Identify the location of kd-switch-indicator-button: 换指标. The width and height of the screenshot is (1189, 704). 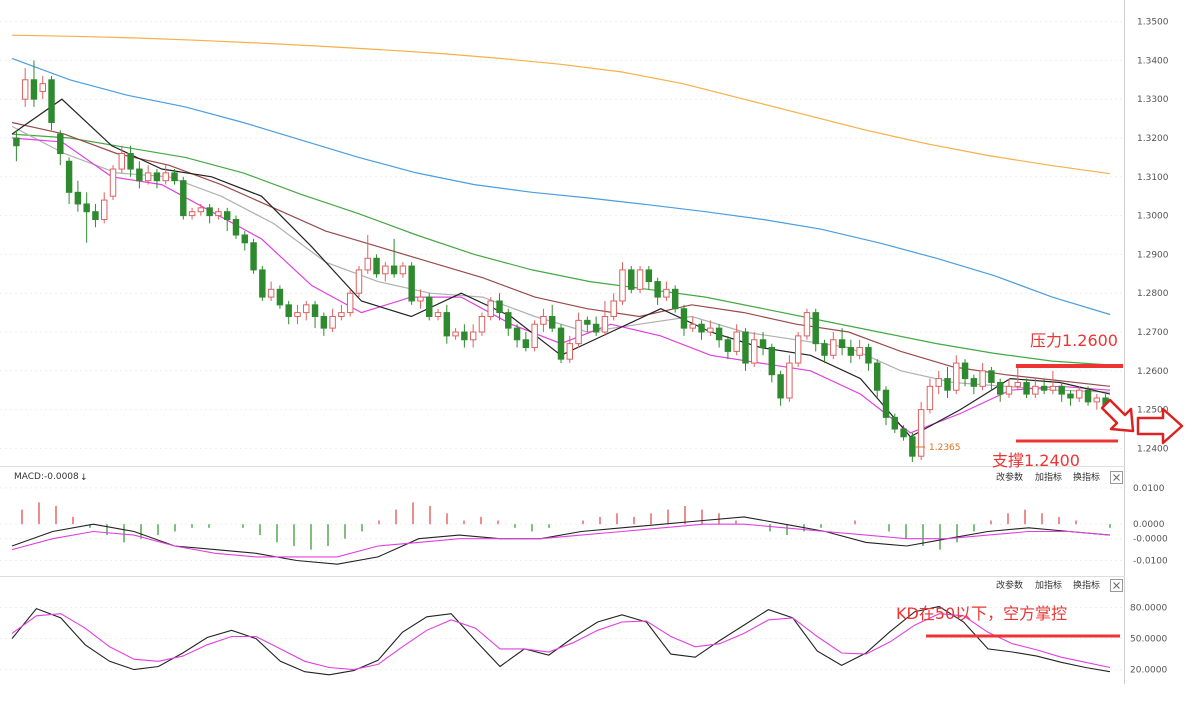
(1086, 585).